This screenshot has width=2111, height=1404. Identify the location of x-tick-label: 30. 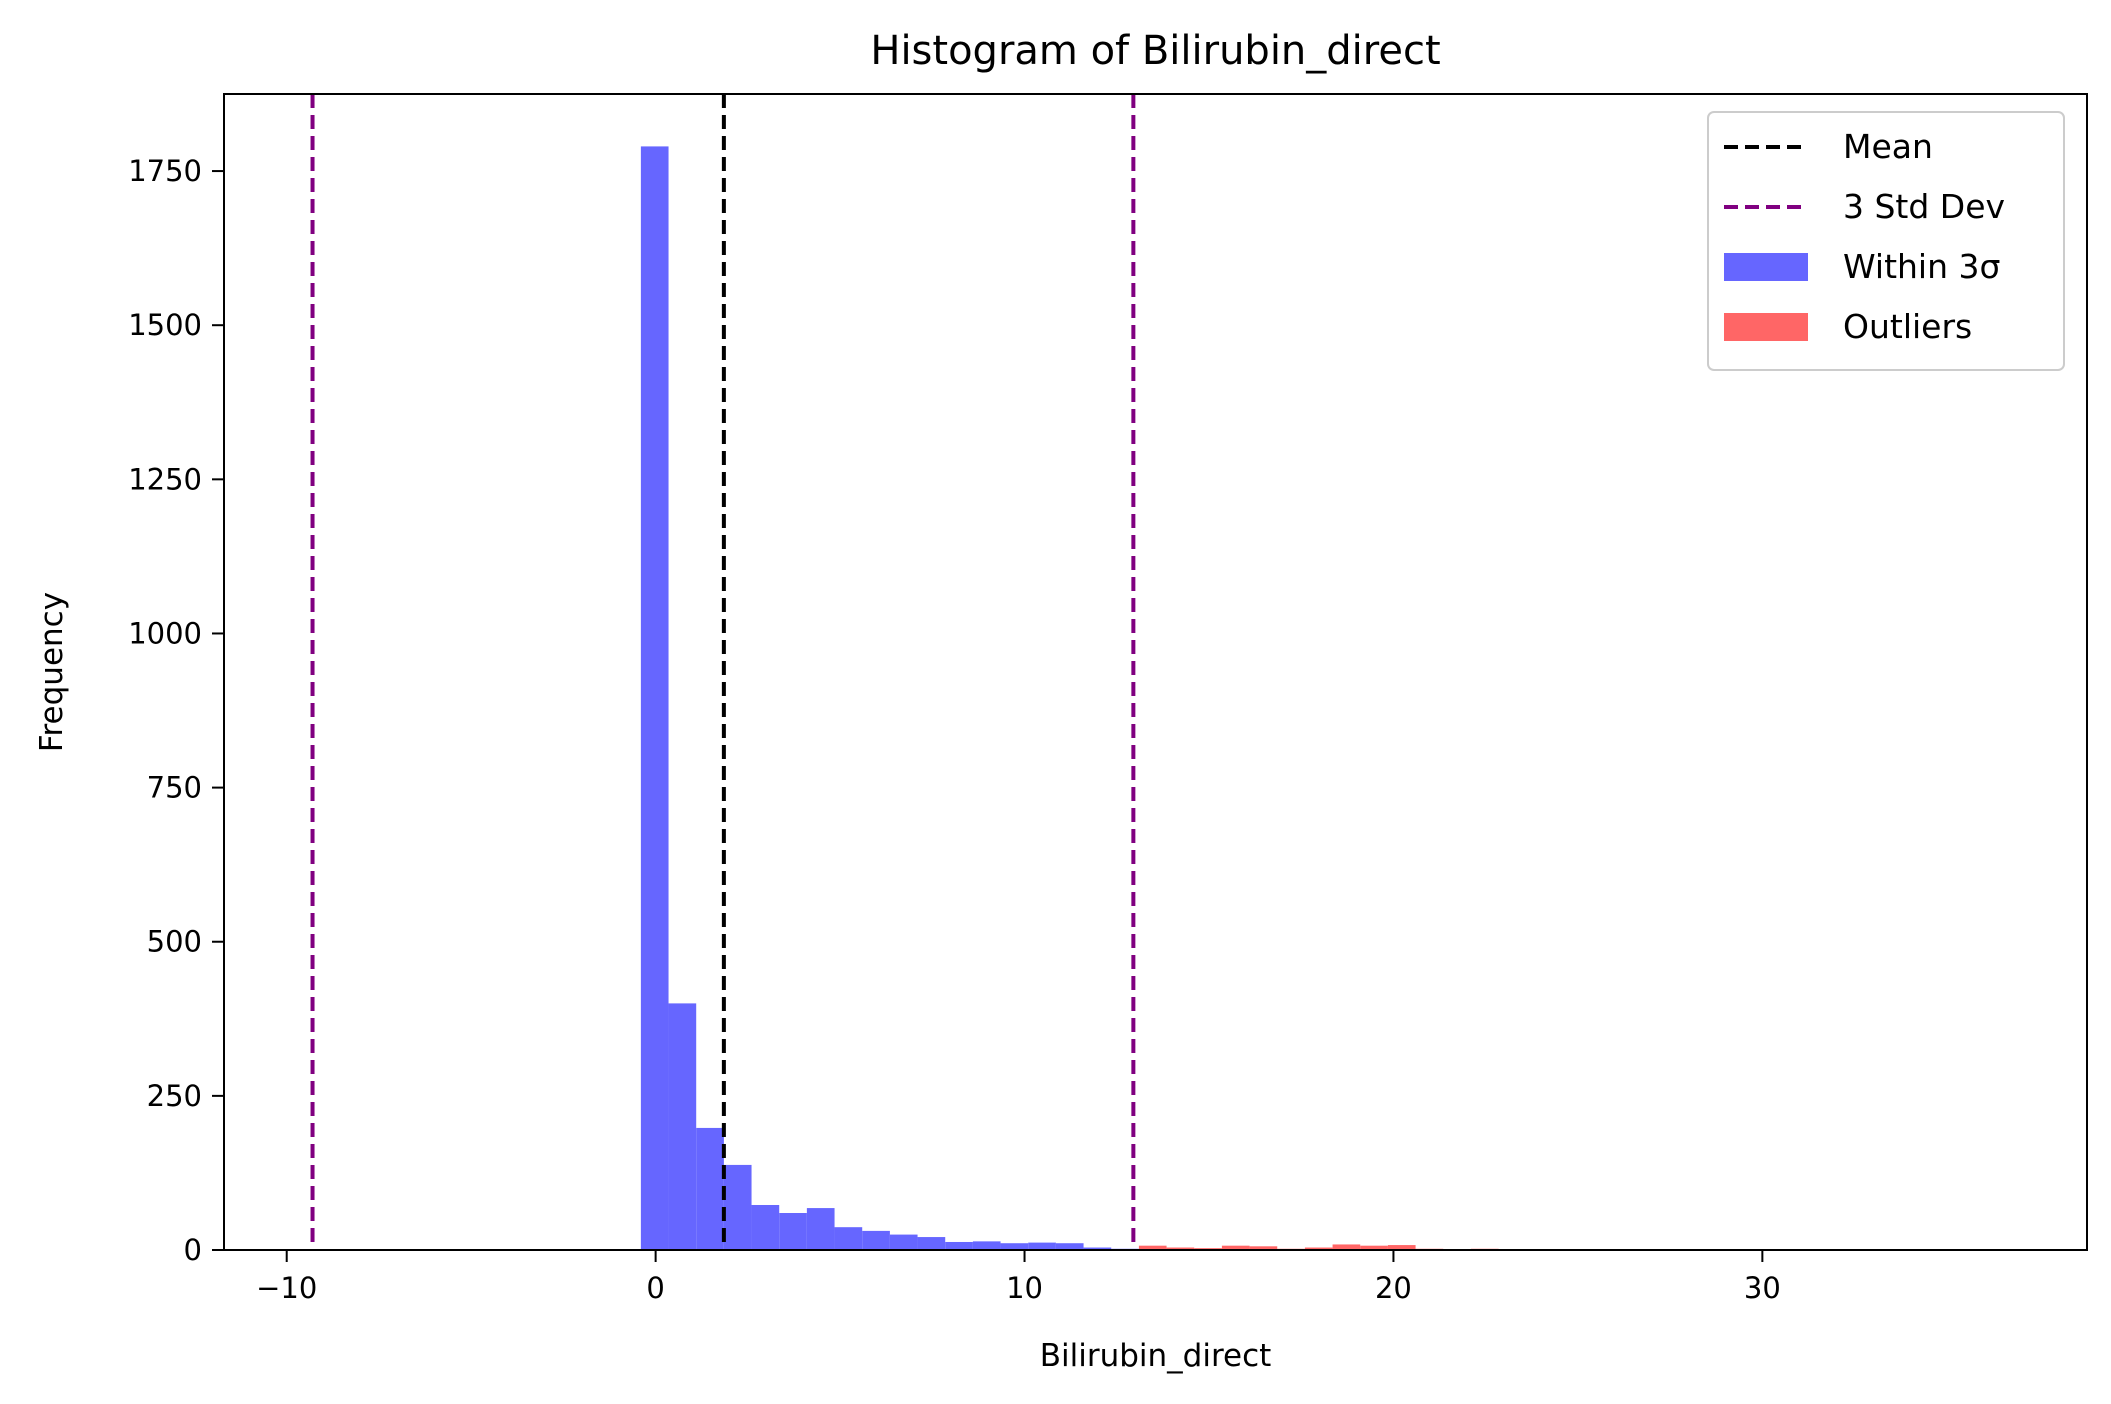
(1762, 1288).